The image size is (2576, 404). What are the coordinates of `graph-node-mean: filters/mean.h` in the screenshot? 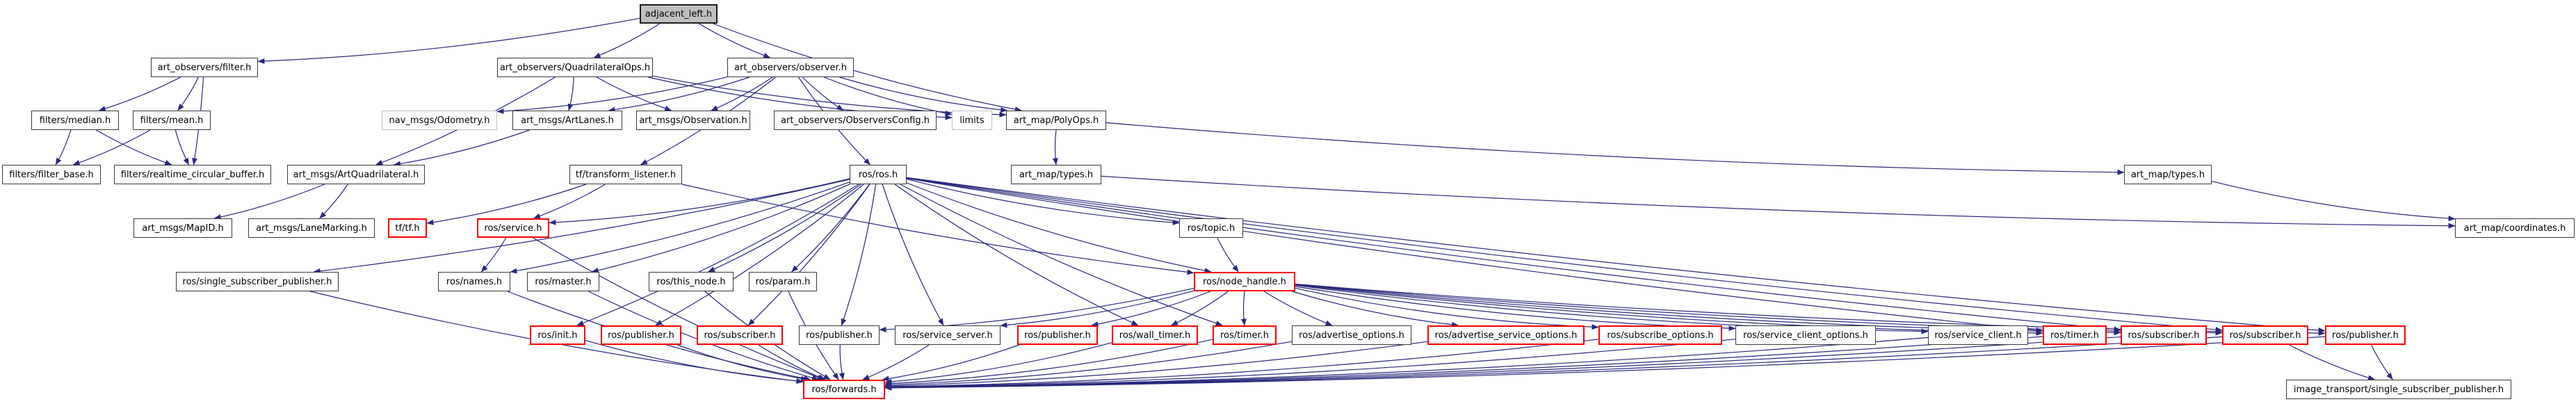 It's located at (172, 120).